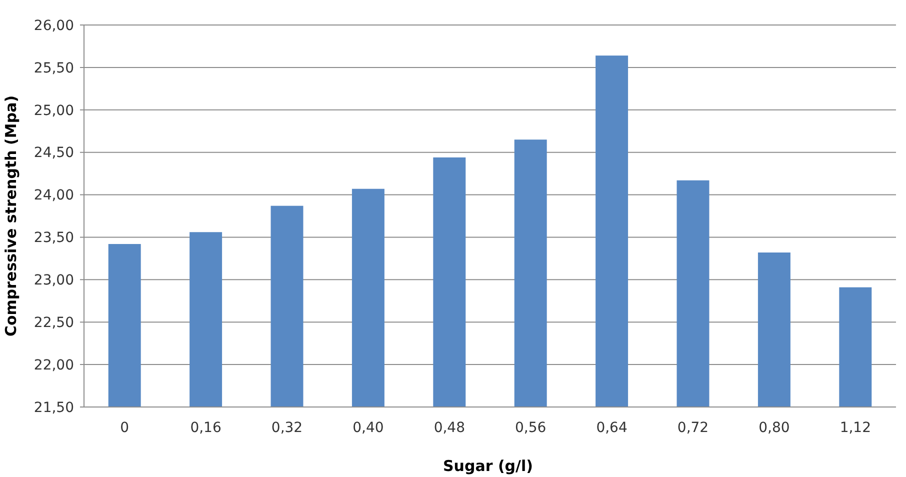  I want to click on y-tick-label: 25,50, so click(54, 68).